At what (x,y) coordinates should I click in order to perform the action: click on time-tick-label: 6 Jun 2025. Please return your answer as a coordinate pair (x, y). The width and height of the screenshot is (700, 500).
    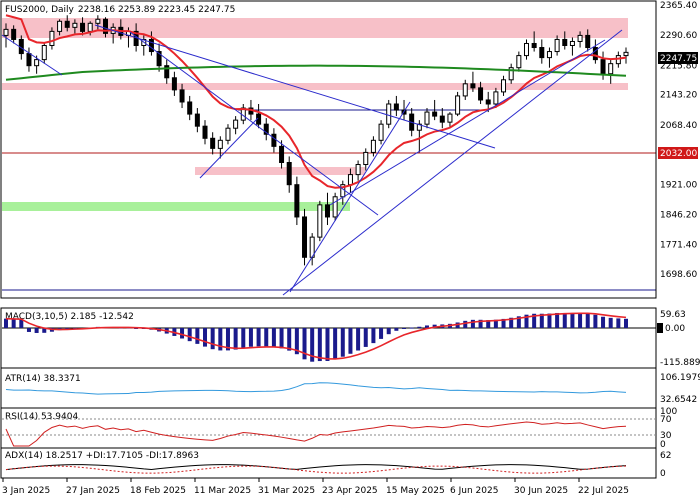
    Looking at the image, I should click on (474, 491).